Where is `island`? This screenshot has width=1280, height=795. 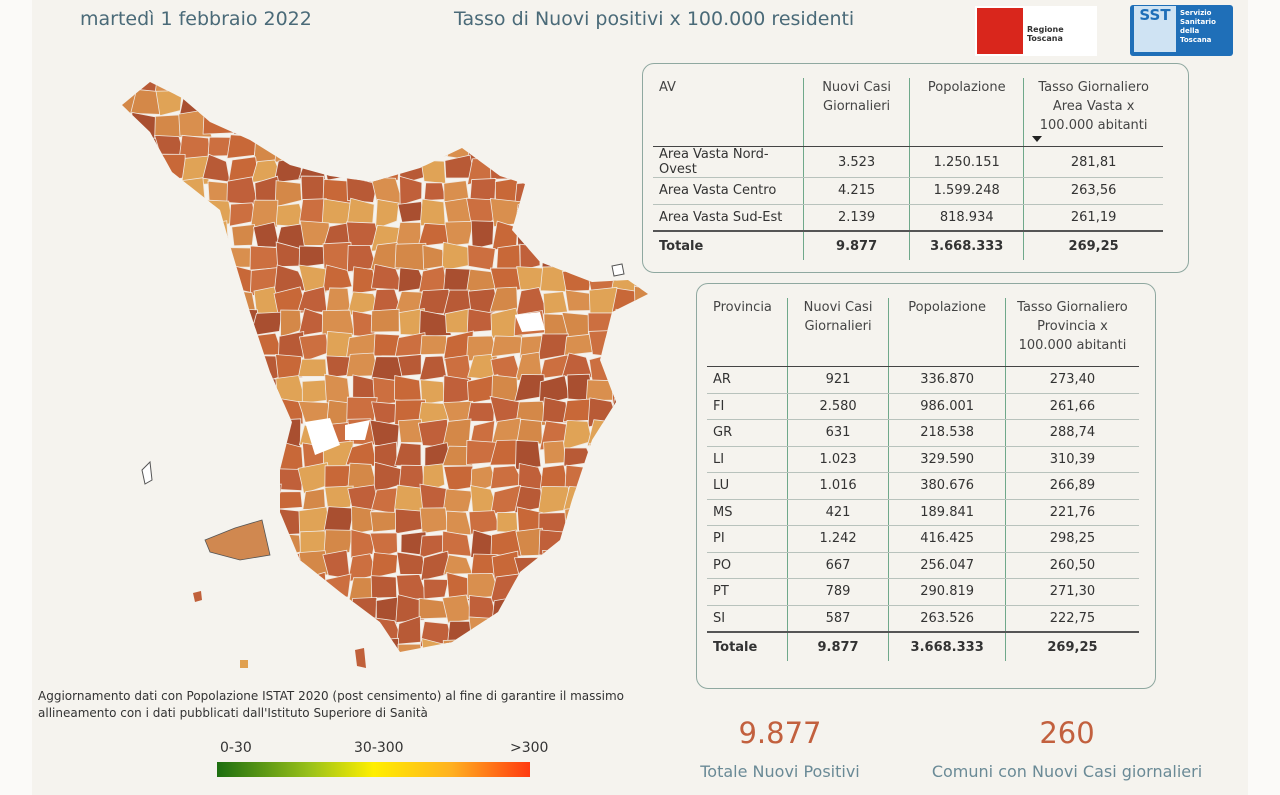 island is located at coordinates (147, 472).